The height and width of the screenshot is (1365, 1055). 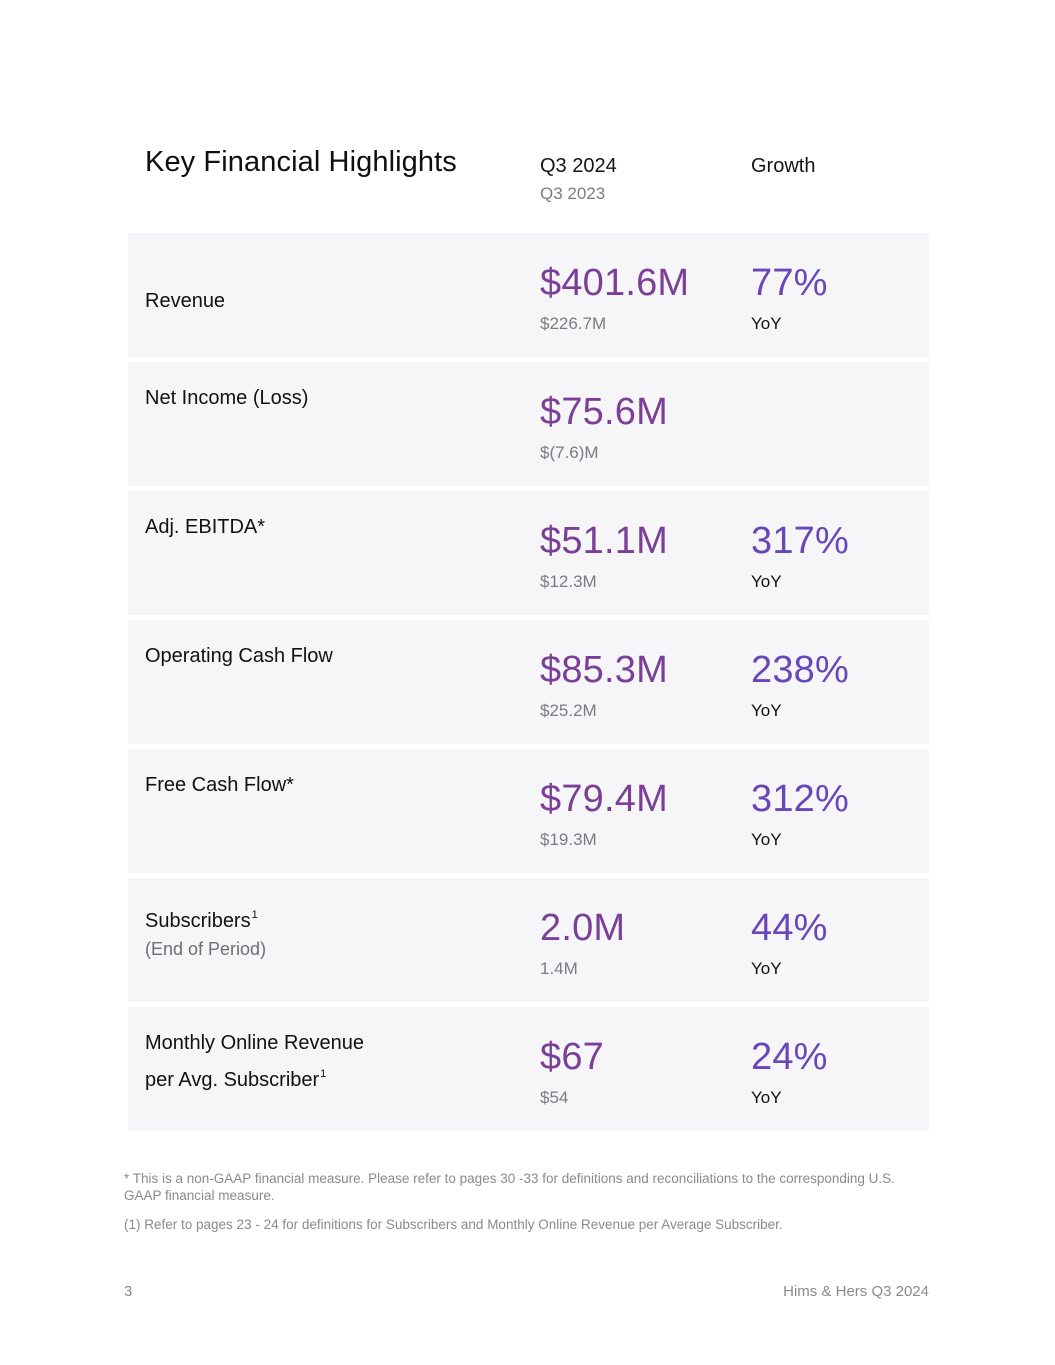 I want to click on current-value: $79.4M, so click(x=604, y=799).